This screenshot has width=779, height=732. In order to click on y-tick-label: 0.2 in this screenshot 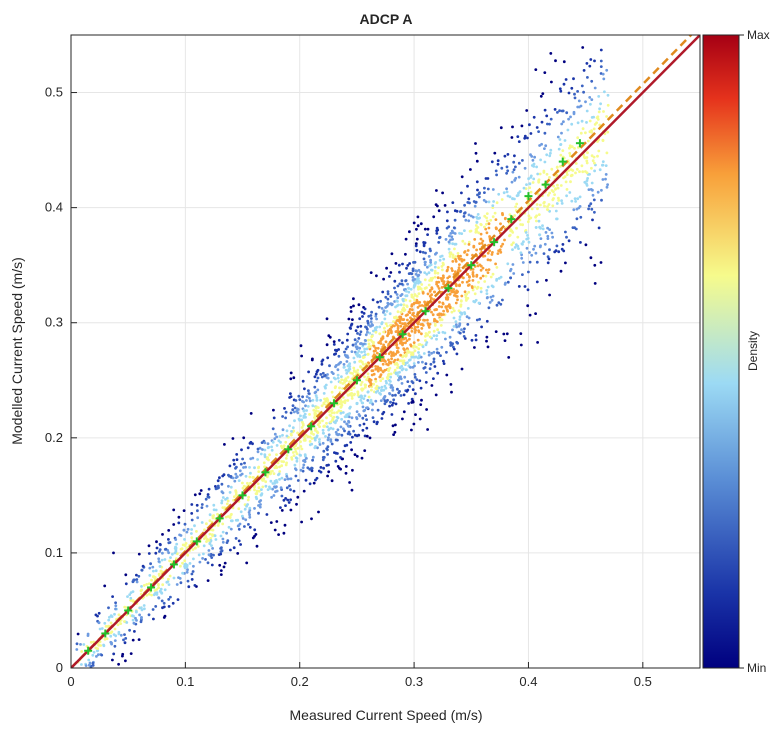, I will do `click(54, 437)`.